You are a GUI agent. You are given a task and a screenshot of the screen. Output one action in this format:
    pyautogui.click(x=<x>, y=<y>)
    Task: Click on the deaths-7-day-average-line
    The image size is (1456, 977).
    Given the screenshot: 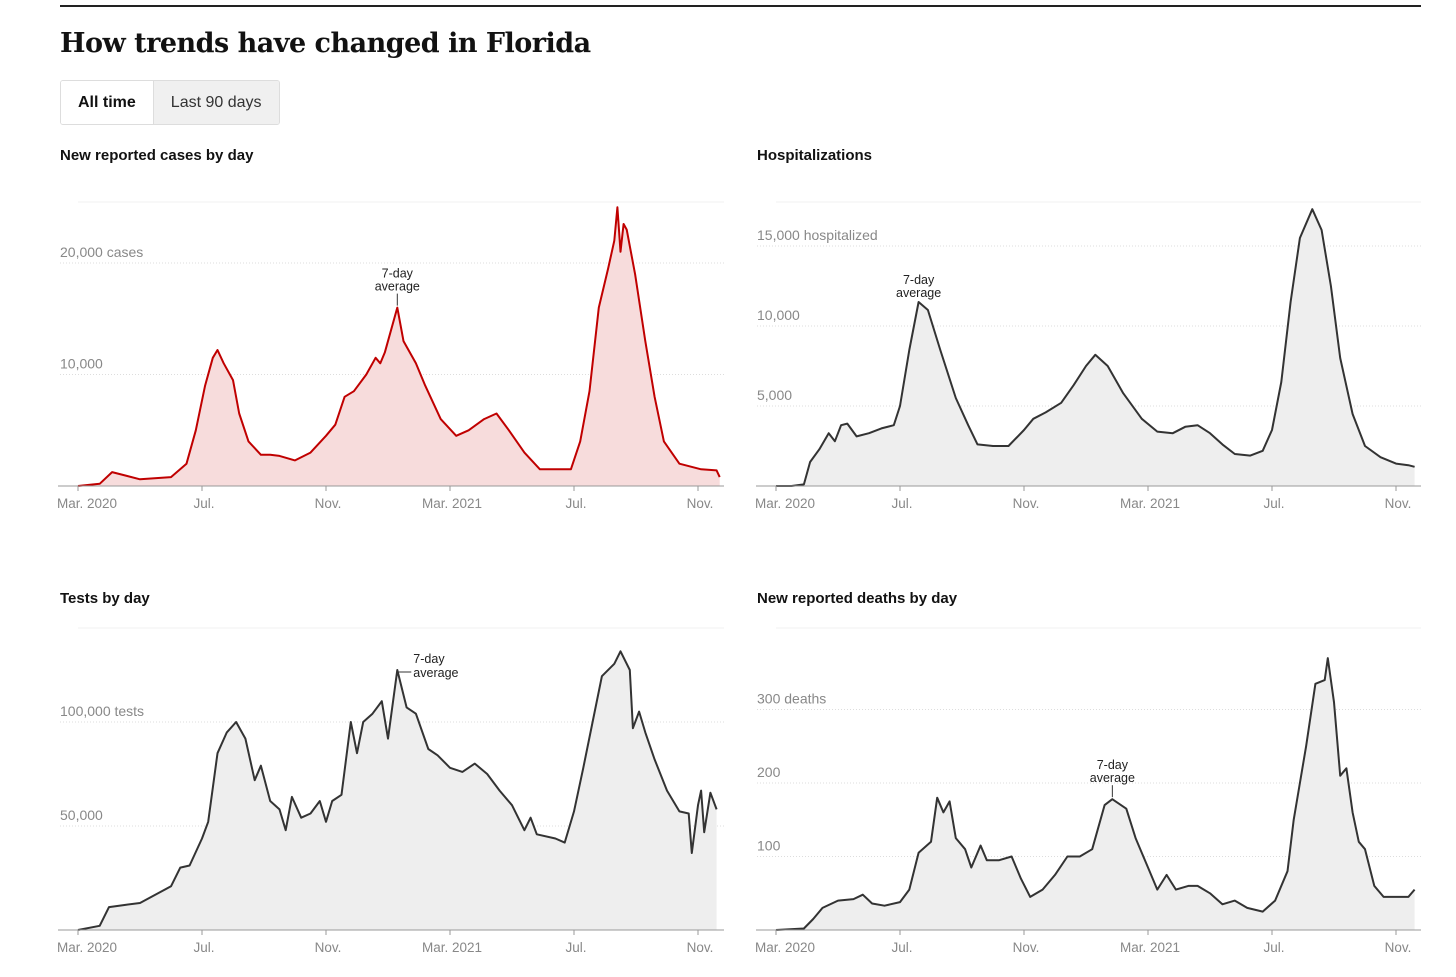 What is the action you would take?
    pyautogui.click(x=1095, y=794)
    